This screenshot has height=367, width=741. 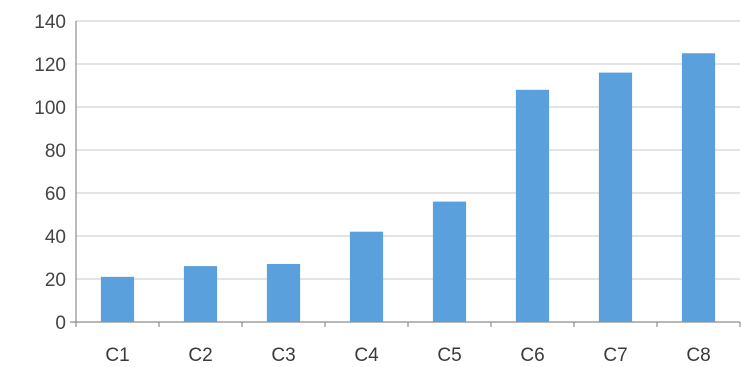 I want to click on y-tick-label: 80, so click(x=55, y=151).